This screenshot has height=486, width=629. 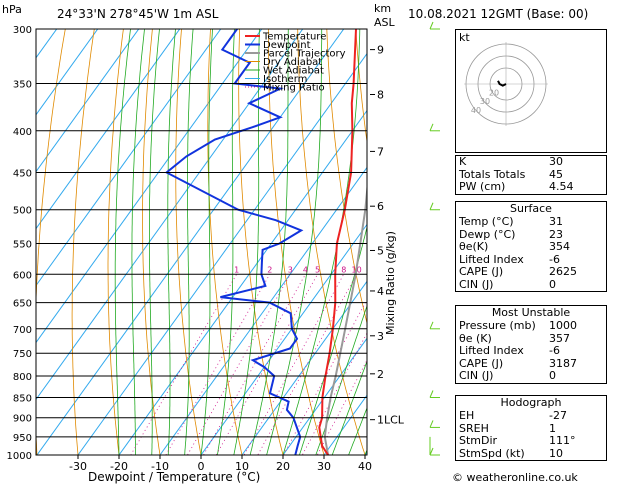 What do you see at coordinates (305, 269) in the screenshot?
I see `mixing-ratio-label: 4` at bounding box center [305, 269].